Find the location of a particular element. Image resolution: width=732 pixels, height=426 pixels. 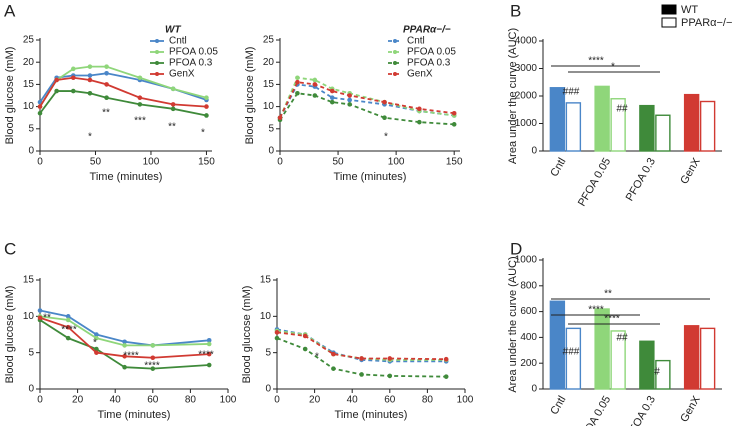

y-axis-label: Blood glucose (mM) is located at coordinates (247, 335).